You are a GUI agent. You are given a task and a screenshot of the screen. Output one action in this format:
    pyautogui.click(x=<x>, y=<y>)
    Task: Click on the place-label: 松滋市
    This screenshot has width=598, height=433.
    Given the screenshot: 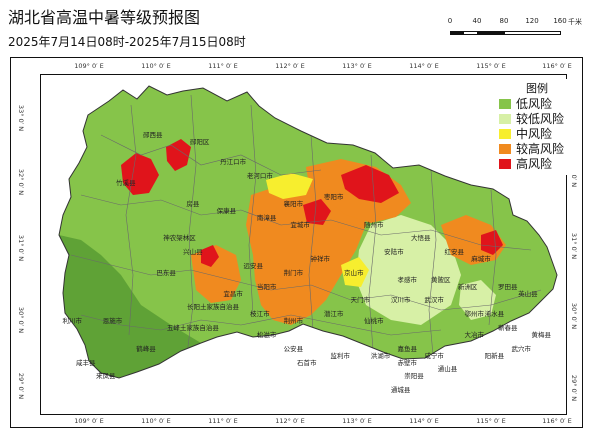 What is the action you would take?
    pyautogui.click(x=266, y=334)
    